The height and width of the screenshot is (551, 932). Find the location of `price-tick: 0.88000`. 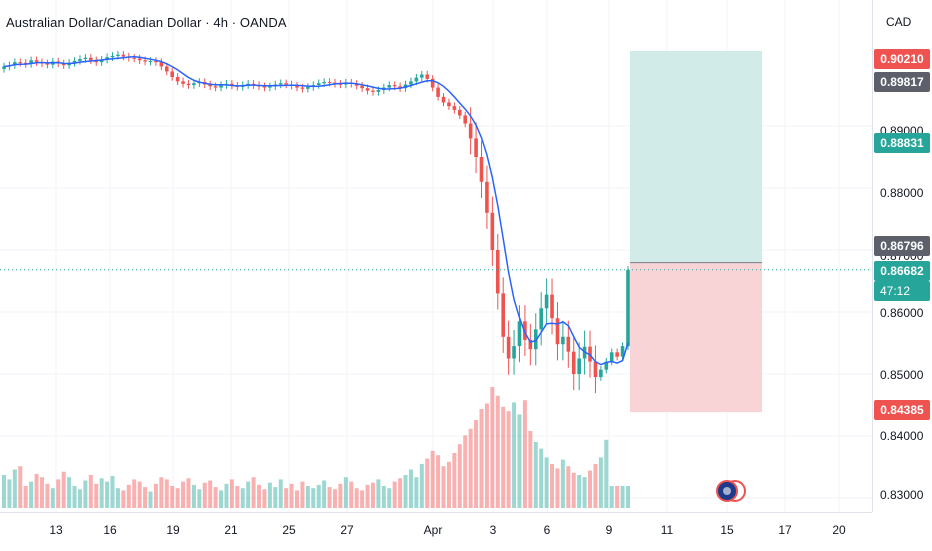

price-tick: 0.88000 is located at coordinates (902, 193).